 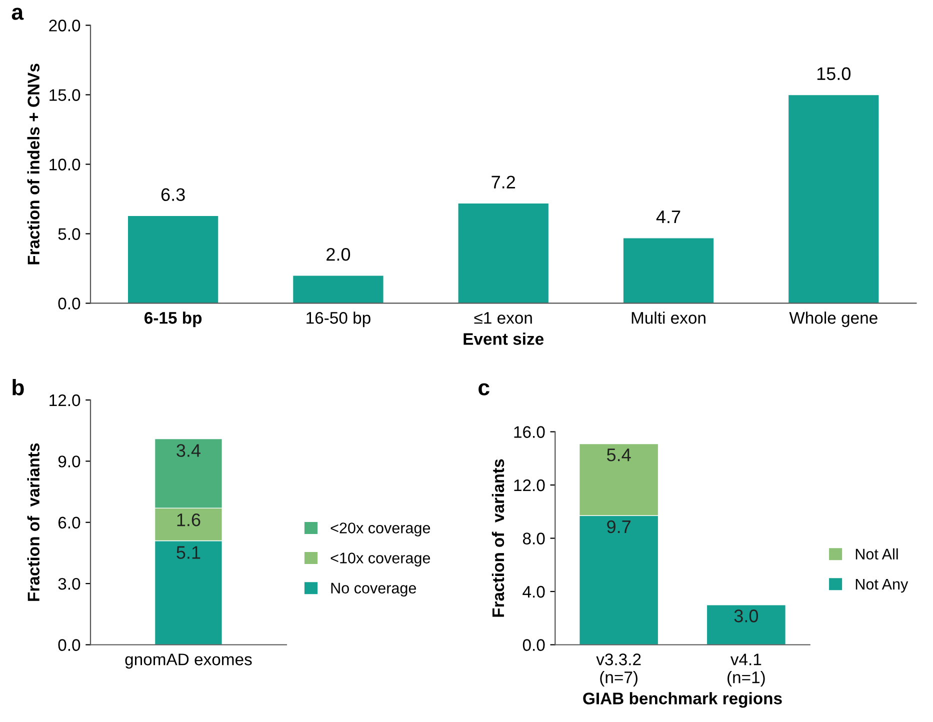 What do you see at coordinates (338, 254) in the screenshot?
I see `data-label: 2.0` at bounding box center [338, 254].